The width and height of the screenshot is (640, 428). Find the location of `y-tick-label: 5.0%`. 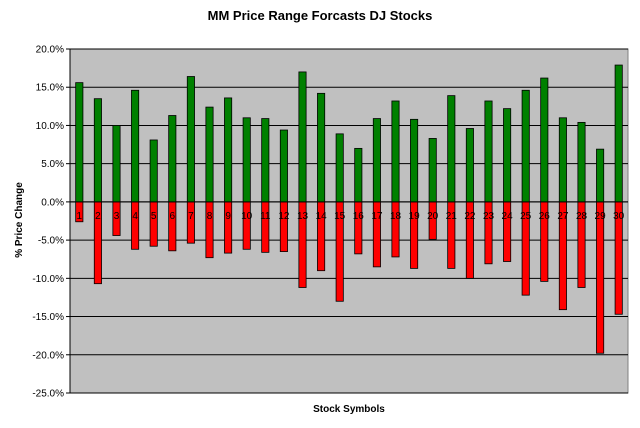

y-tick-label: 5.0% is located at coordinates (52, 164).